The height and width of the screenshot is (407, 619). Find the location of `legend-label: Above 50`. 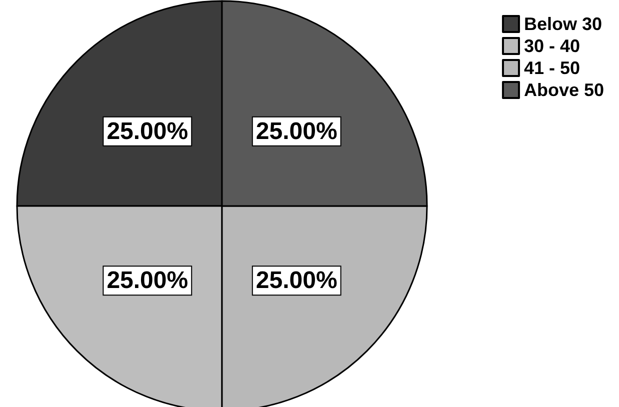

legend-label: Above 50 is located at coordinates (564, 90).